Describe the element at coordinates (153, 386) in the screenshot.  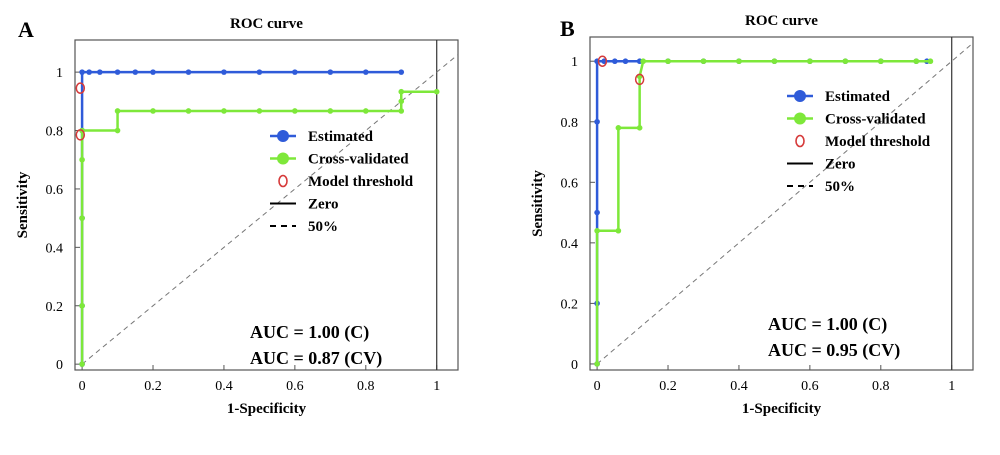
I see `x-tick-label: 0.2` at that location.